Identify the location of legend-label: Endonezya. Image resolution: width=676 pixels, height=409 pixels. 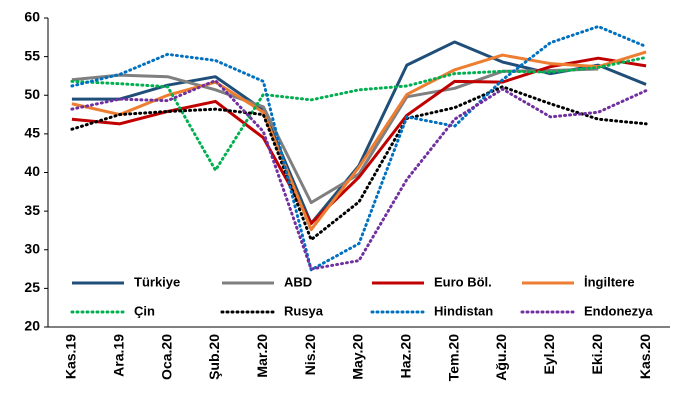
(618, 310).